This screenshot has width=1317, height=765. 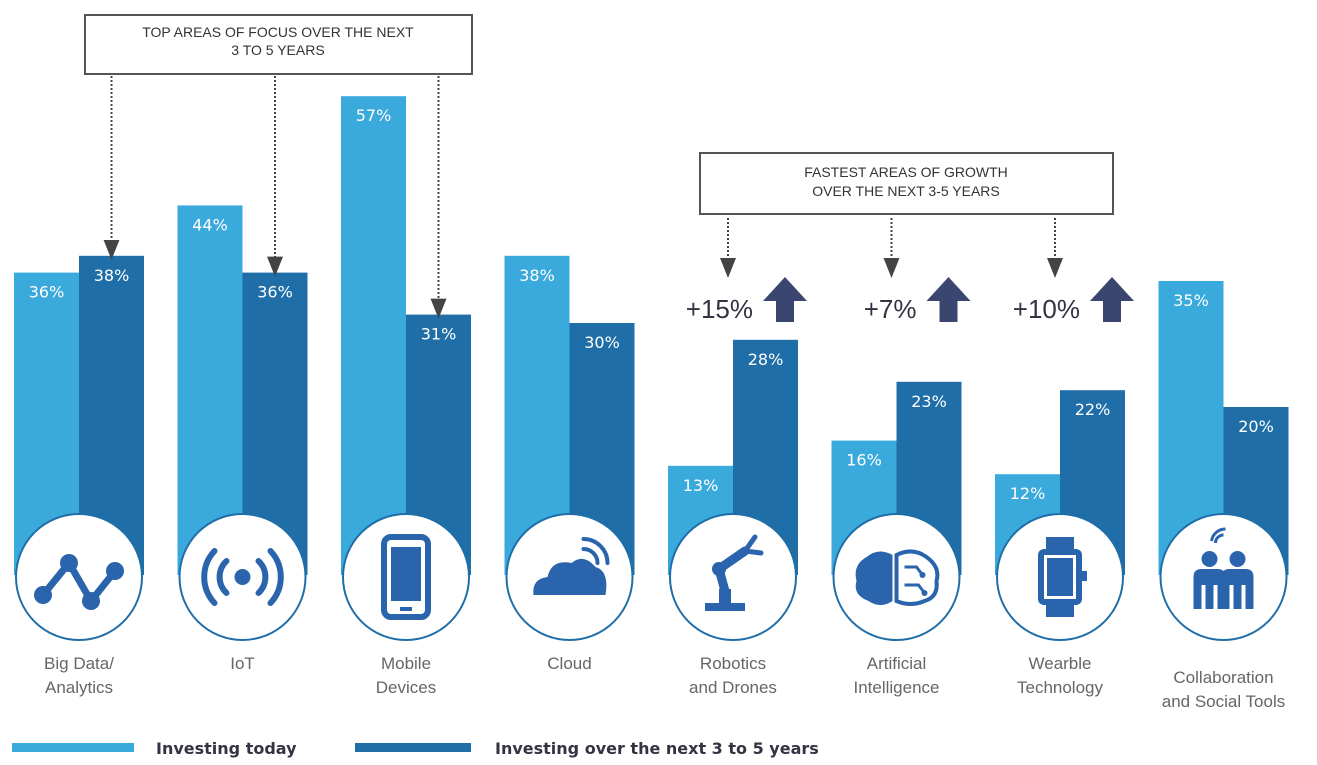 What do you see at coordinates (906, 172) in the screenshot?
I see `fastest-growth-callout-line1: FASTEST AREAS OF GROWTH` at bounding box center [906, 172].